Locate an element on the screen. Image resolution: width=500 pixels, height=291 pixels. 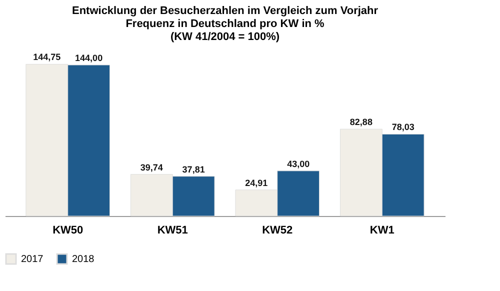
x-tick-label: KW51 is located at coordinates (172, 230).